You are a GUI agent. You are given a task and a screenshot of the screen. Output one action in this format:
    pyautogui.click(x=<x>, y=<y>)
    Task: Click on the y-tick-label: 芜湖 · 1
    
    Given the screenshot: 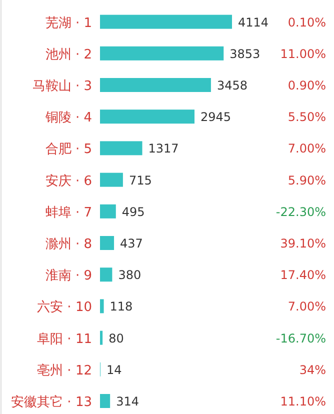 What is the action you would take?
    pyautogui.click(x=68, y=23)
    